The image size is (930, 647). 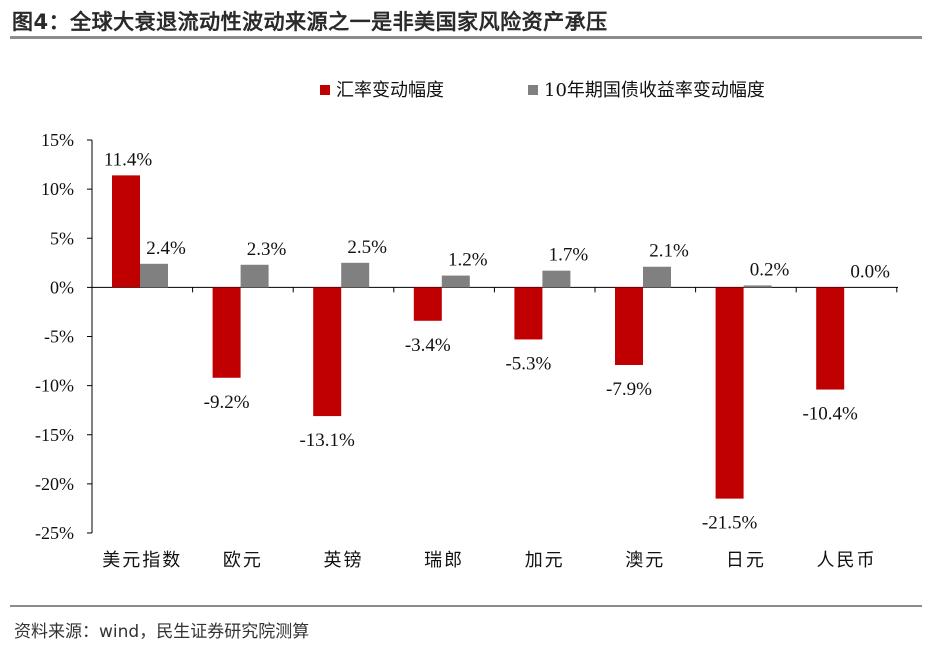 What do you see at coordinates (54, 386) in the screenshot?
I see `y-tick-label: -10%` at bounding box center [54, 386].